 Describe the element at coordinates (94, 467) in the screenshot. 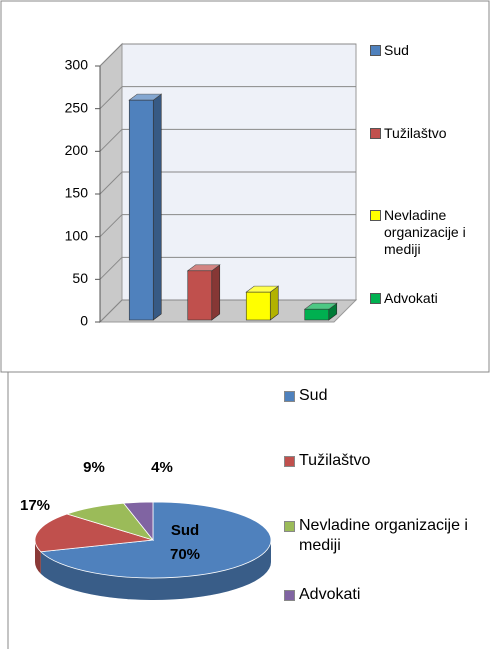

I see `data-label: 9%` at that location.